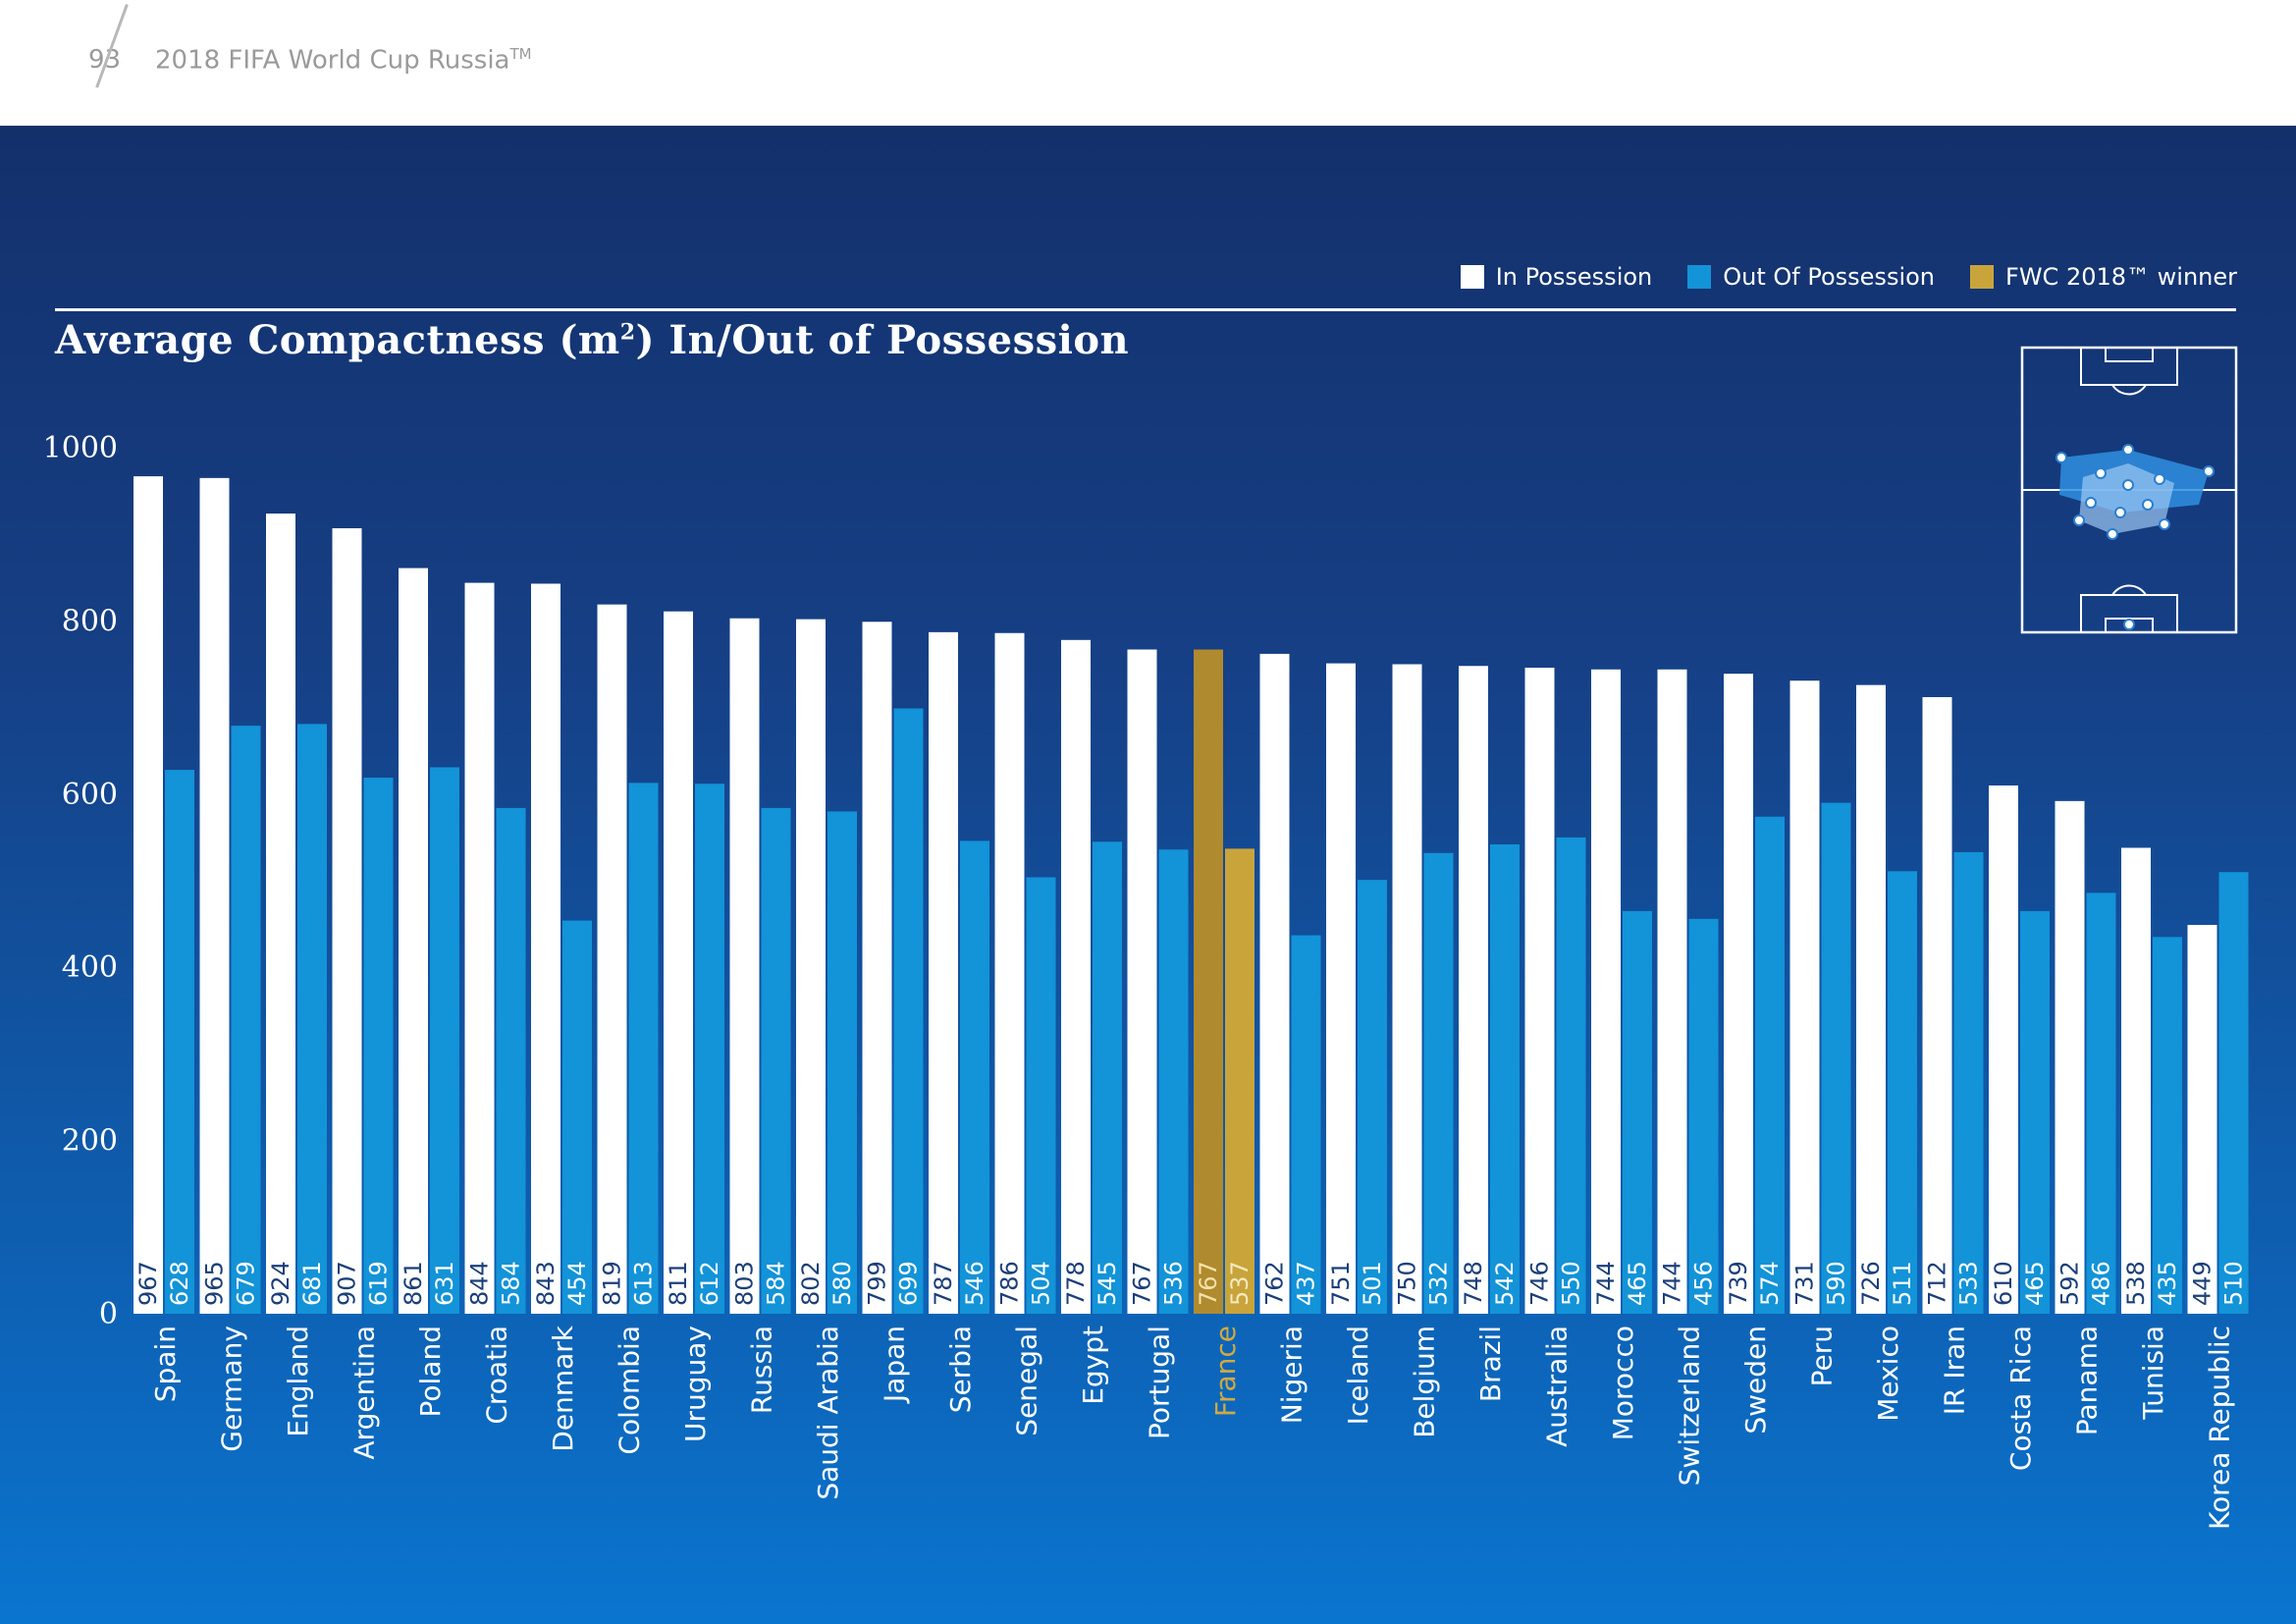  What do you see at coordinates (961, 1369) in the screenshot?
I see `category-label: Serbia` at bounding box center [961, 1369].